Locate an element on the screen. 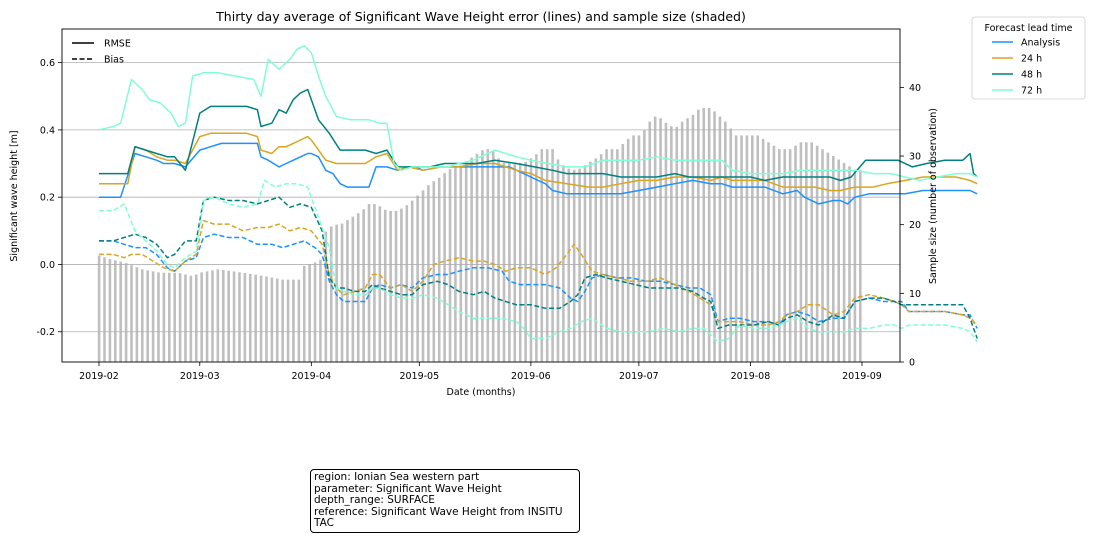 Image resolution: width=1094 pixels, height=540 pixels. x-tick-label: 2019-04 is located at coordinates (311, 376).